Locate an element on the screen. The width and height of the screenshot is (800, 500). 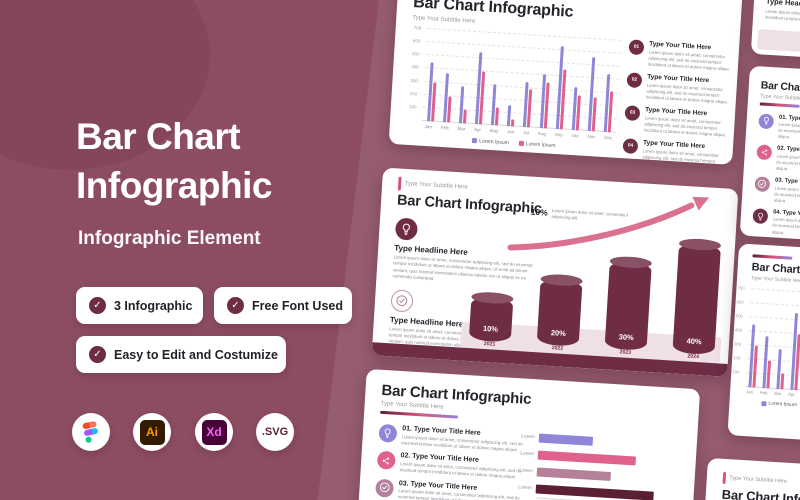
cylinder-bar: 20% is located at coordinates (559, 310).